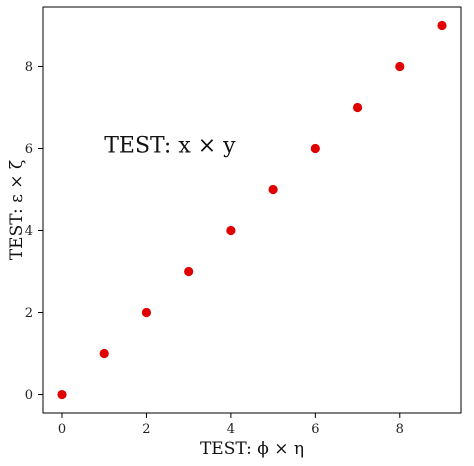 The height and width of the screenshot is (466, 474). I want to click on x-axis: 0 2 4 6 8, so click(231, 425).